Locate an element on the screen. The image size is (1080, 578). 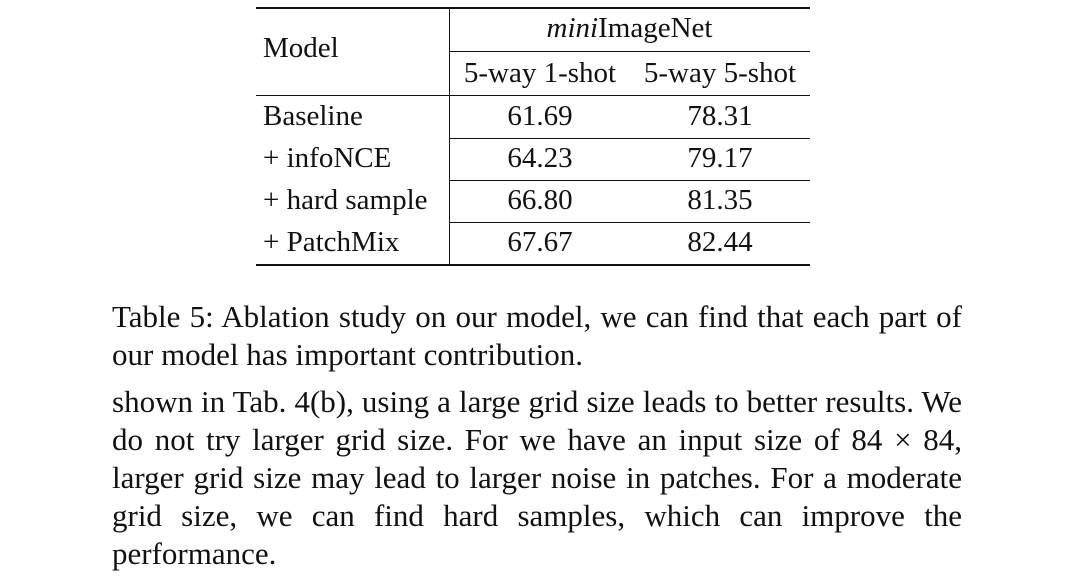
table-cell-value: 81.35 is located at coordinates (720, 200).